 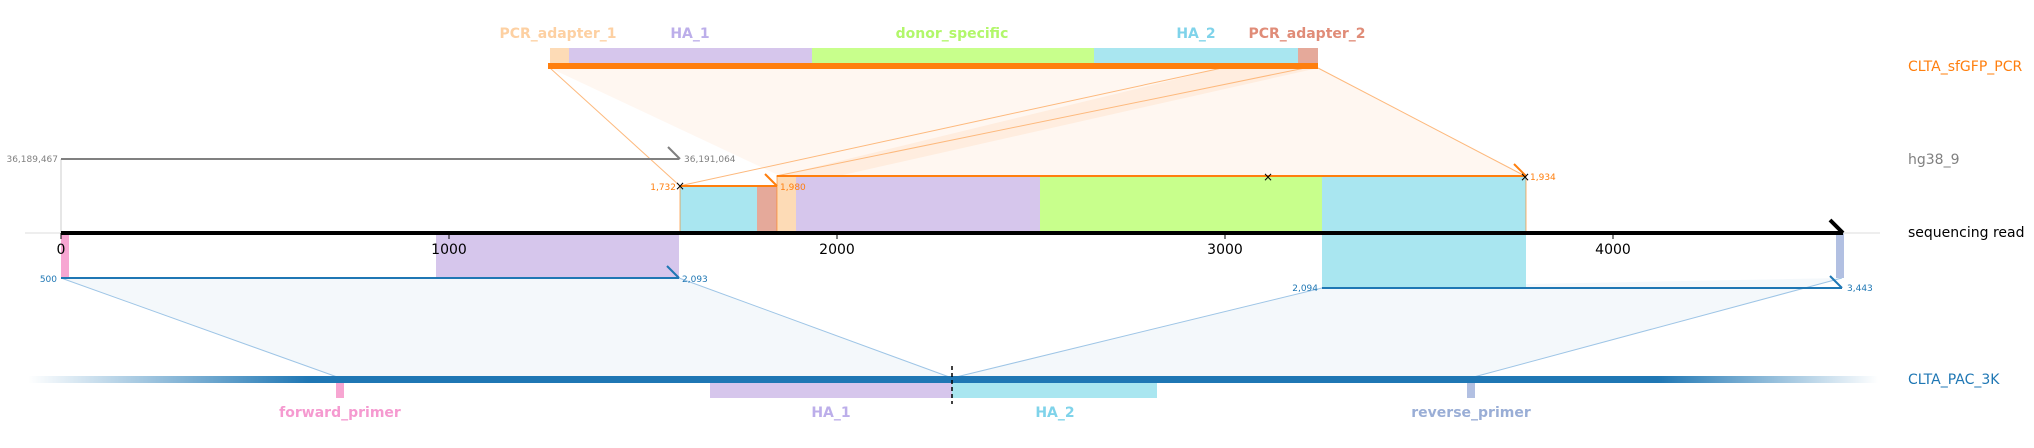 What do you see at coordinates (449, 250) in the screenshot?
I see `read-axis-tick-label: 1000` at bounding box center [449, 250].